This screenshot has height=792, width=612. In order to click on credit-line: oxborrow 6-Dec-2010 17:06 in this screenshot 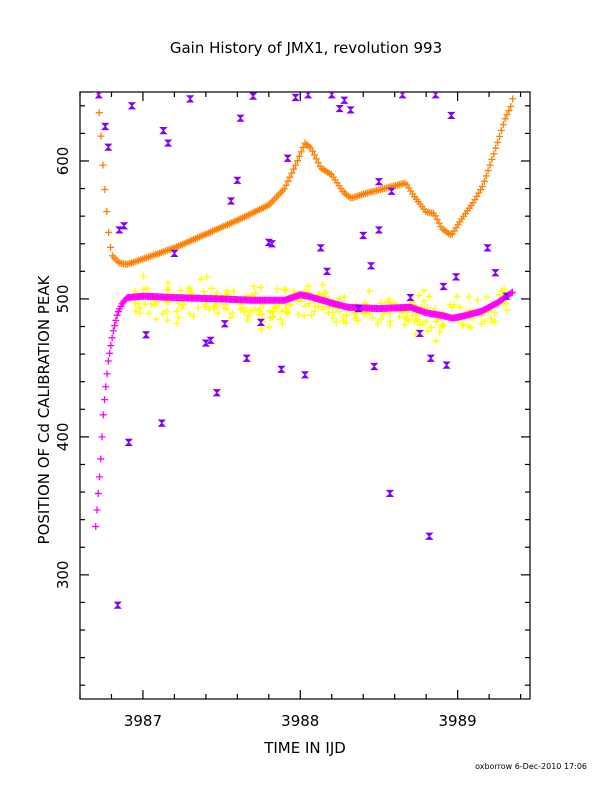, I will do `click(531, 766)`.